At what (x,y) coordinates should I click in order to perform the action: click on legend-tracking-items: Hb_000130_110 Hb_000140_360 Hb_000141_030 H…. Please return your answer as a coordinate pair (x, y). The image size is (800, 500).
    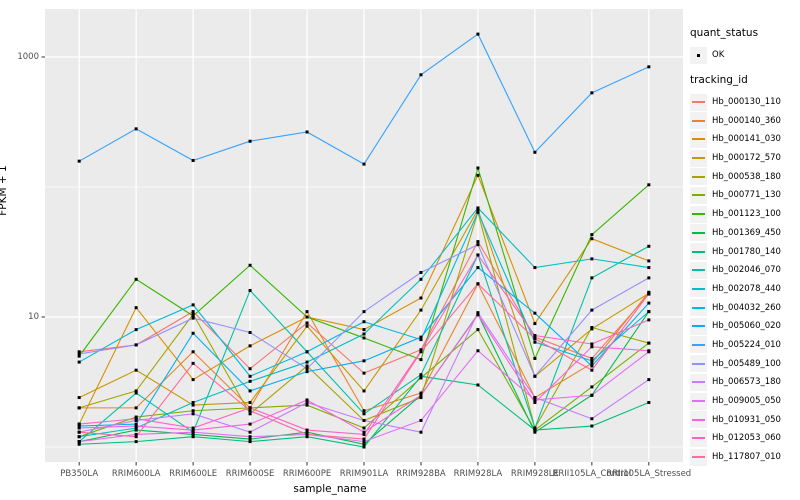
    Looking at the image, I should click on (745, 280).